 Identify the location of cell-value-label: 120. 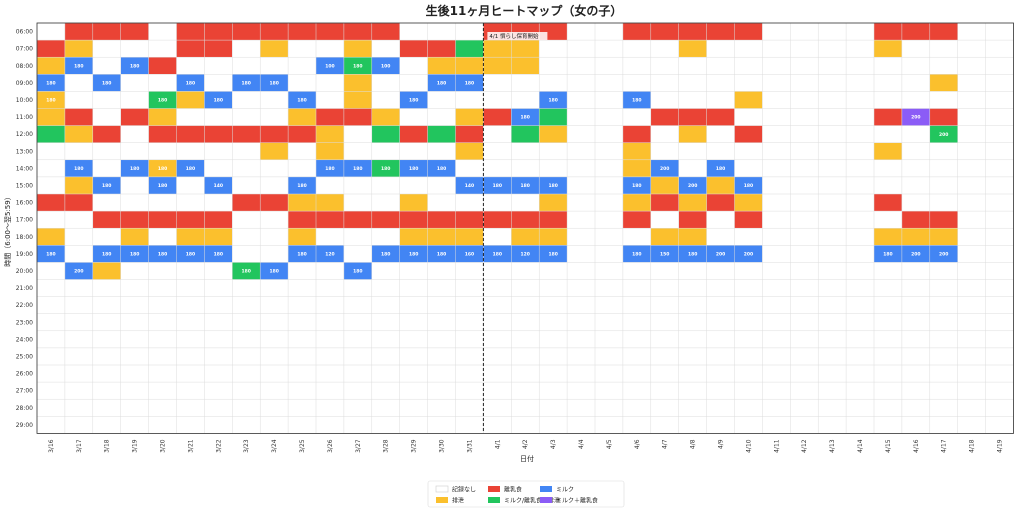
(329, 254).